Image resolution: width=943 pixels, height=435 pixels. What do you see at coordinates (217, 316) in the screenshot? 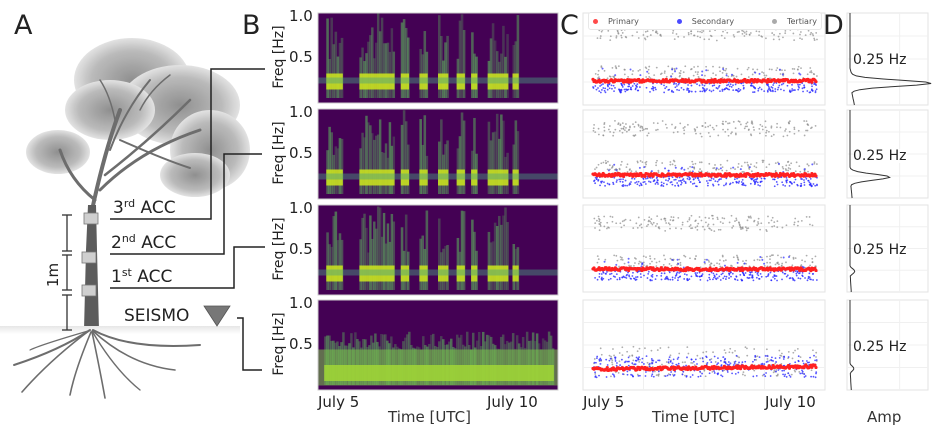
I see `seismometer-icon` at bounding box center [217, 316].